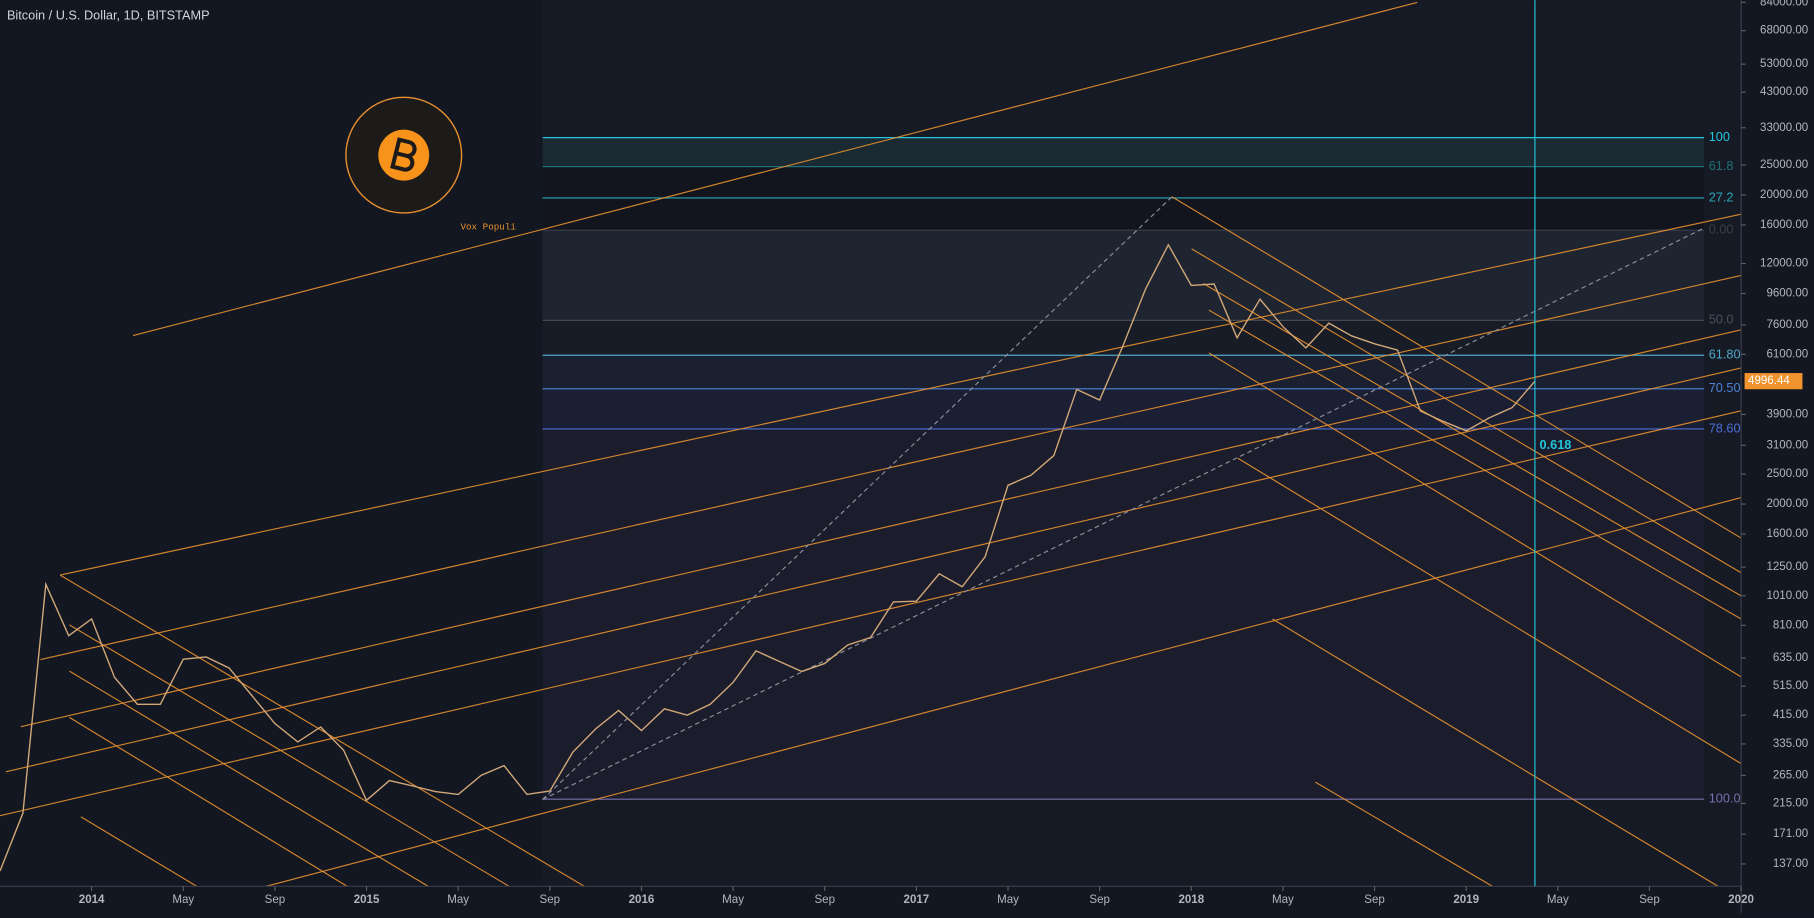 The height and width of the screenshot is (918, 1814). What do you see at coordinates (1787, 504) in the screenshot?
I see `y-tick-label: 2000.00` at bounding box center [1787, 504].